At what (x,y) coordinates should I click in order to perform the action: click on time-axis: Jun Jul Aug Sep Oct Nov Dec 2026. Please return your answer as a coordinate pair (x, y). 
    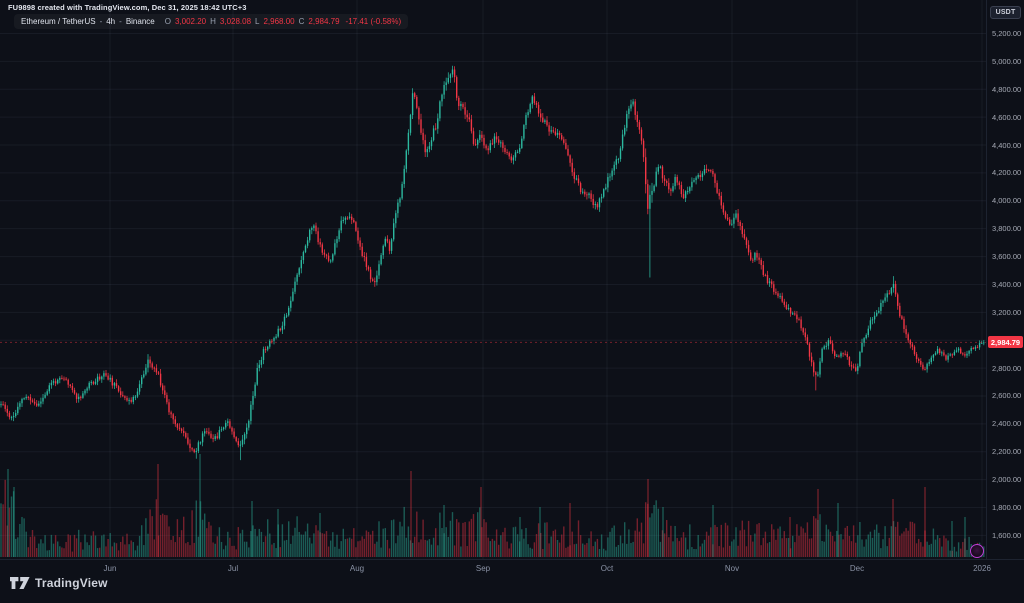
    Looking at the image, I should click on (512, 568).